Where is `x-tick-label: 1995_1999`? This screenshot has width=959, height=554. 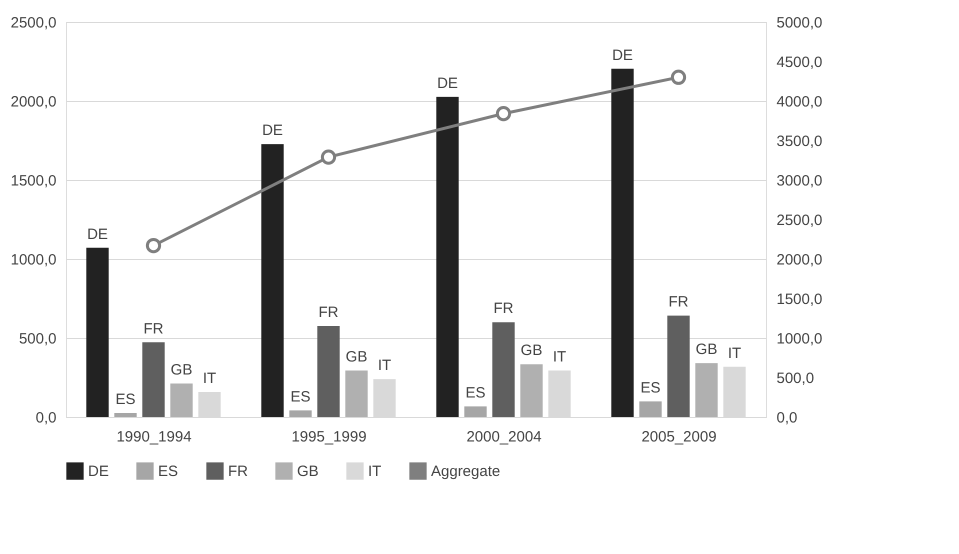
x-tick-label: 1995_1999 is located at coordinates (329, 437).